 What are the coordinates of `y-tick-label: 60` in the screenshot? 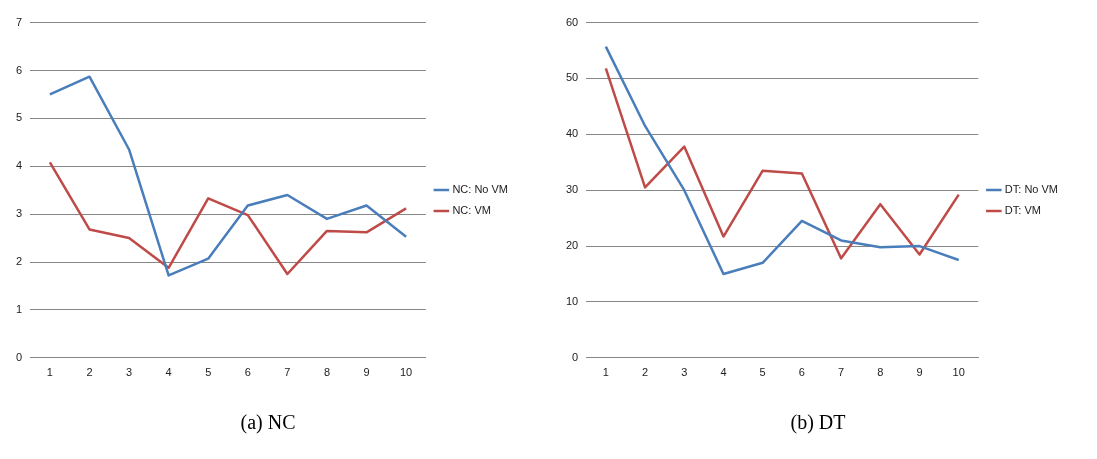 It's located at (572, 21).